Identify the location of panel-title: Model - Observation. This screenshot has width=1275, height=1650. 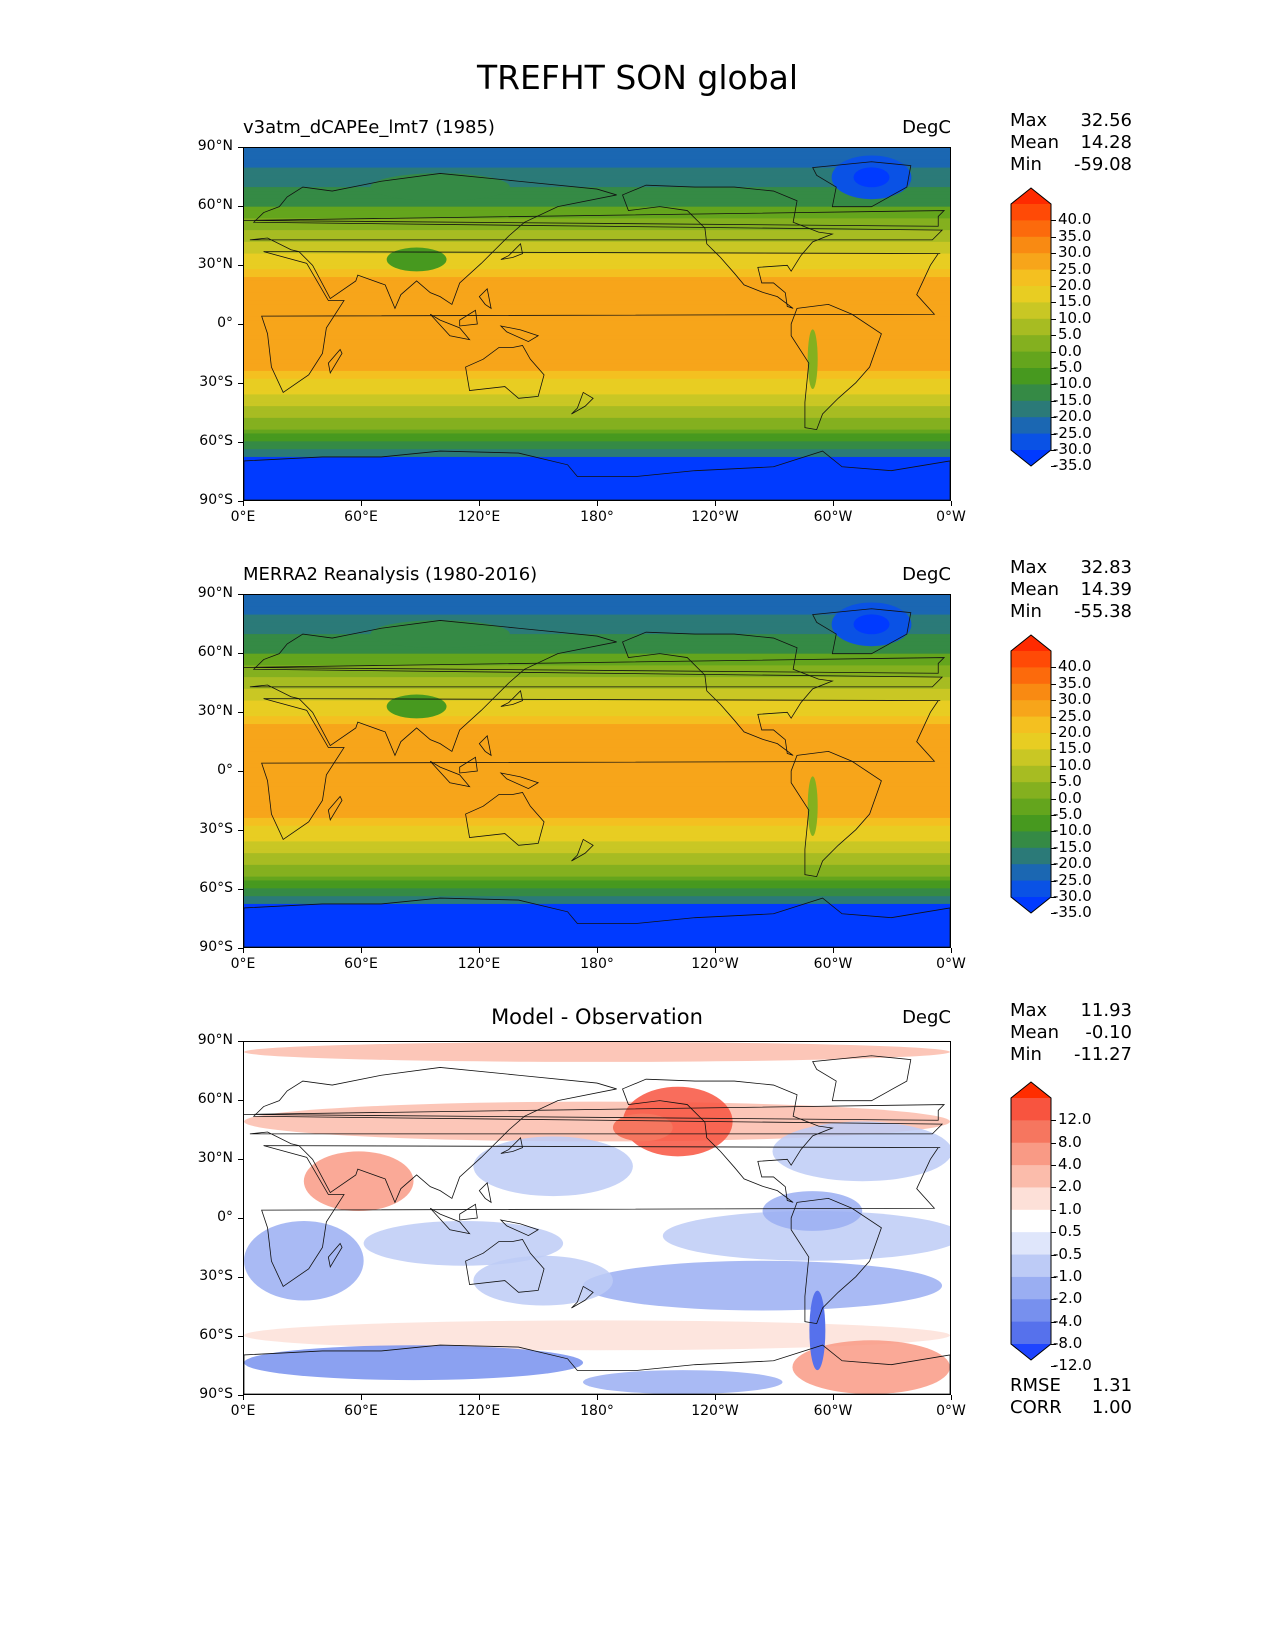
(597, 1017).